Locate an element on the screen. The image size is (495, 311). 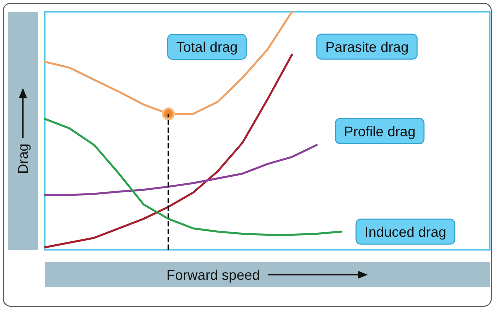
series-label: Induced drag is located at coordinates (405, 232).